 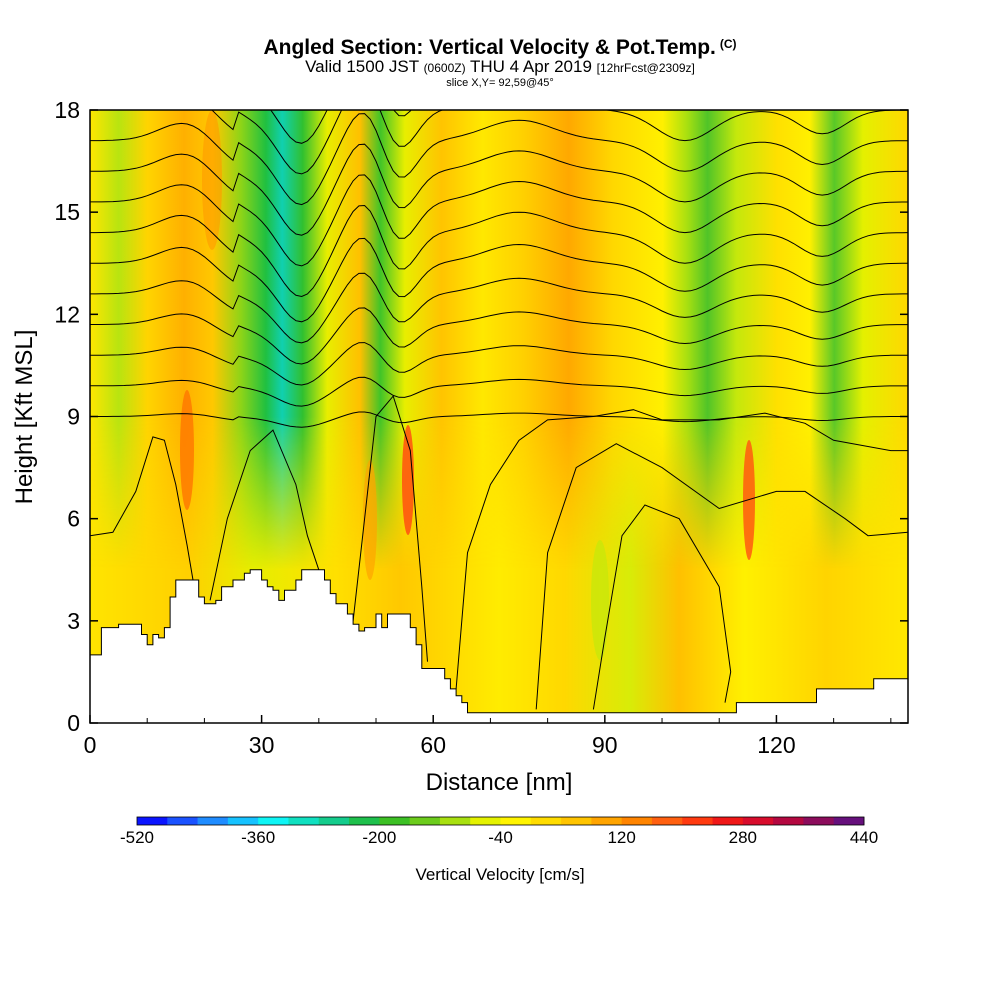 I want to click on x-tick-label: 30, so click(x=262, y=745).